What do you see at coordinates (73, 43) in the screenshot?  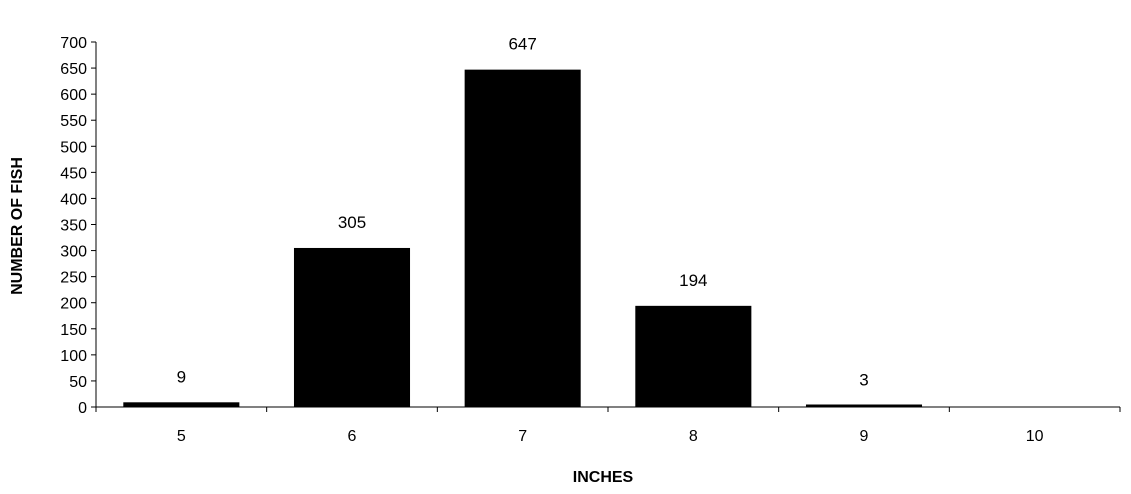 I see `y-tick-label: 700` at bounding box center [73, 43].